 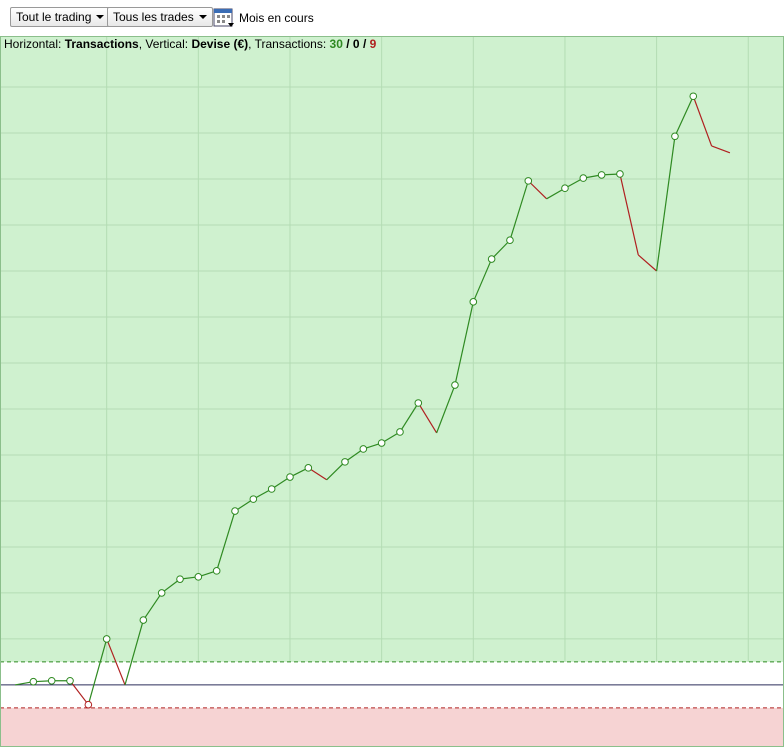 I want to click on label: , Transactions:, so click(x=287, y=44).